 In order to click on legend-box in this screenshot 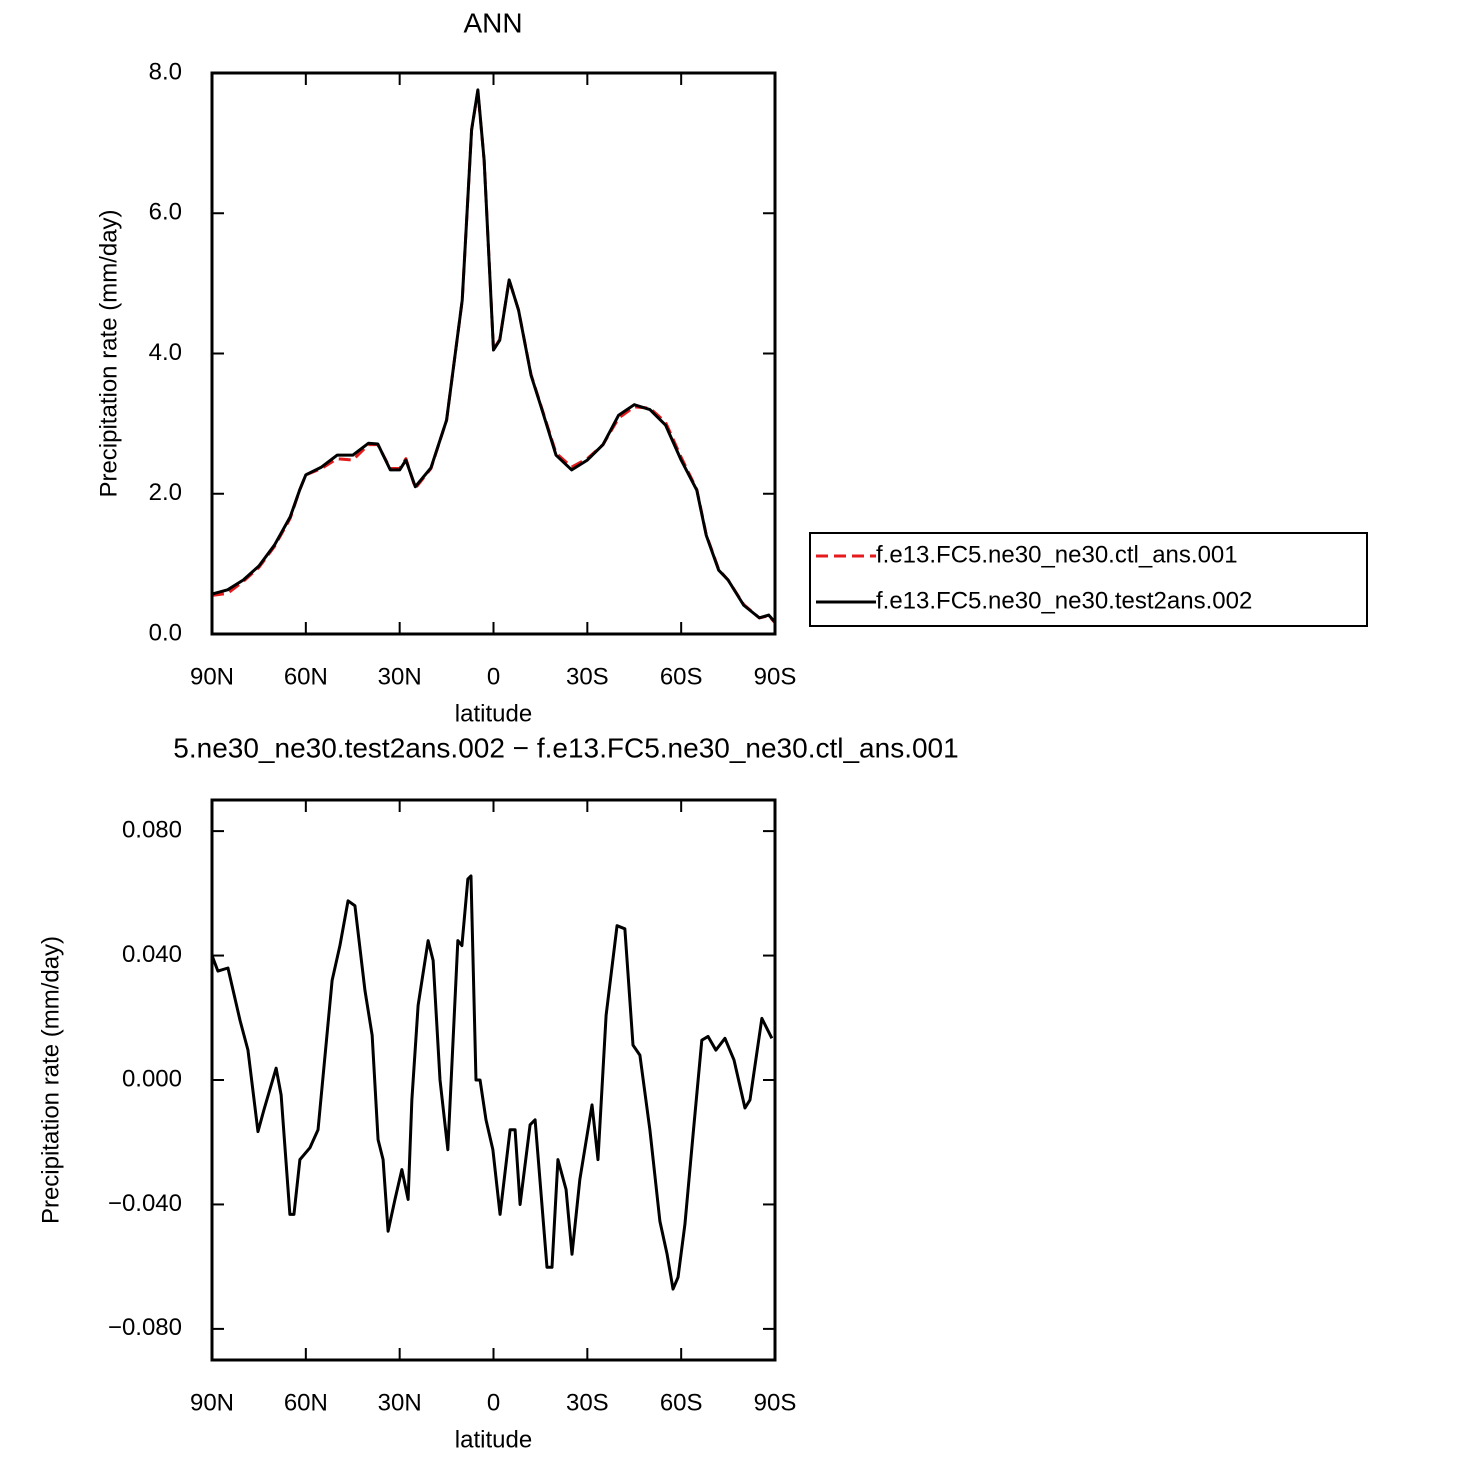, I will do `click(1088, 579)`.